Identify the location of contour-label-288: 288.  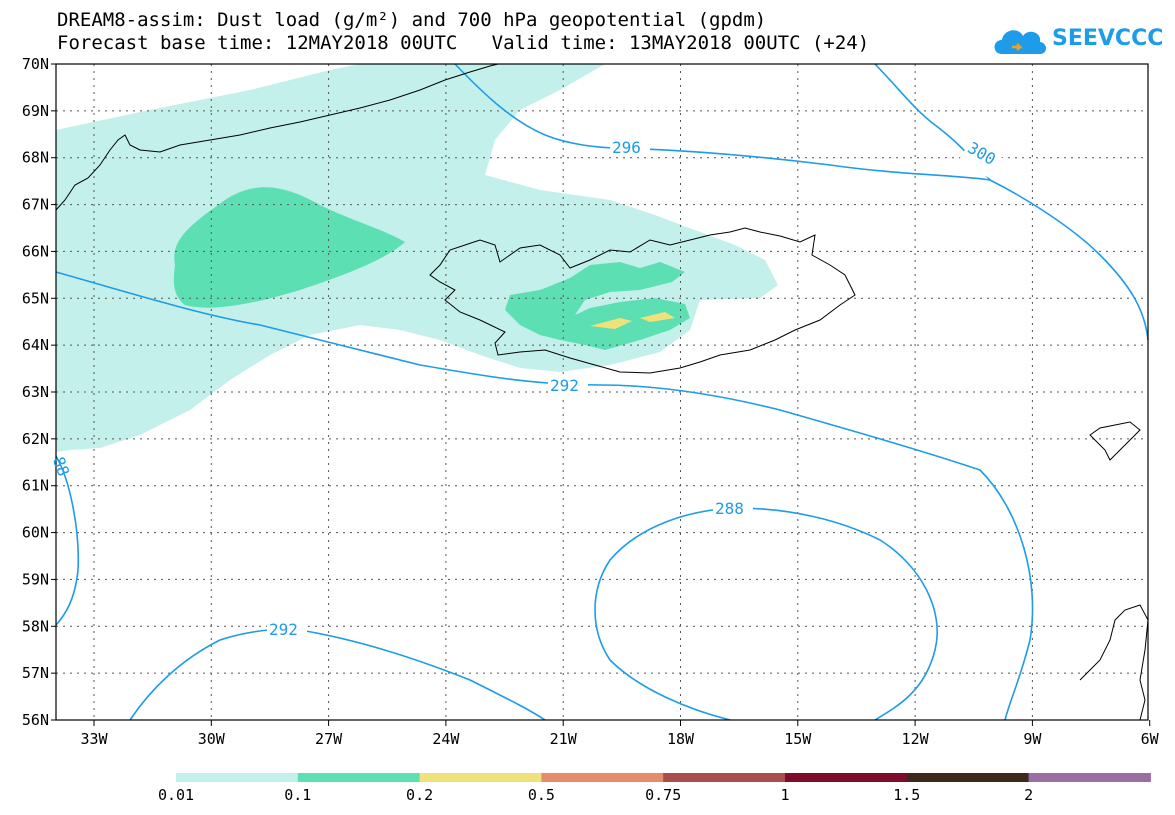
(729, 508).